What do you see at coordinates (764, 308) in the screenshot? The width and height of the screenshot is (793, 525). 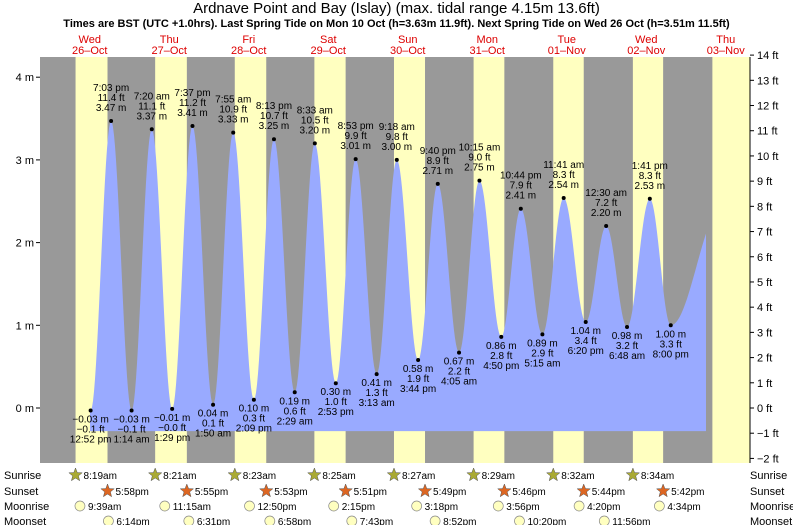 I see `y-tick-label-ft: 4 ft` at bounding box center [764, 308].